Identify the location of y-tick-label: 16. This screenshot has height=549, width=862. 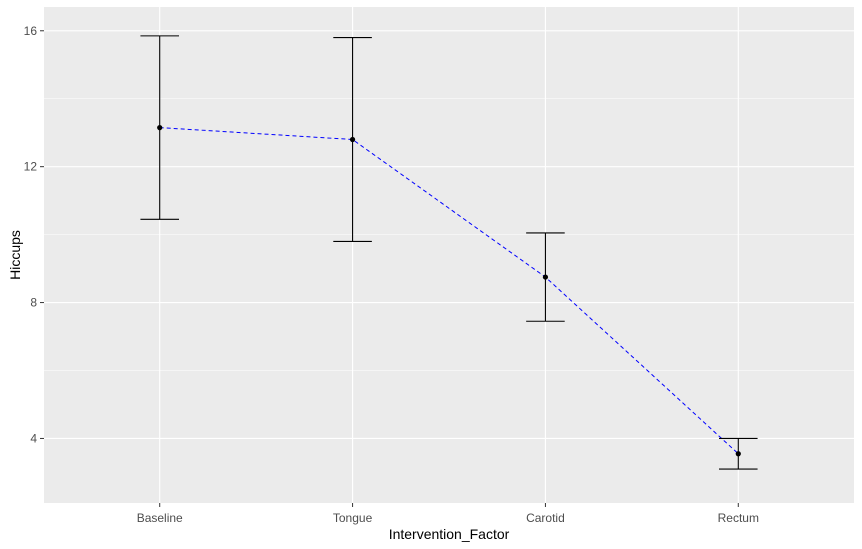
(31, 31).